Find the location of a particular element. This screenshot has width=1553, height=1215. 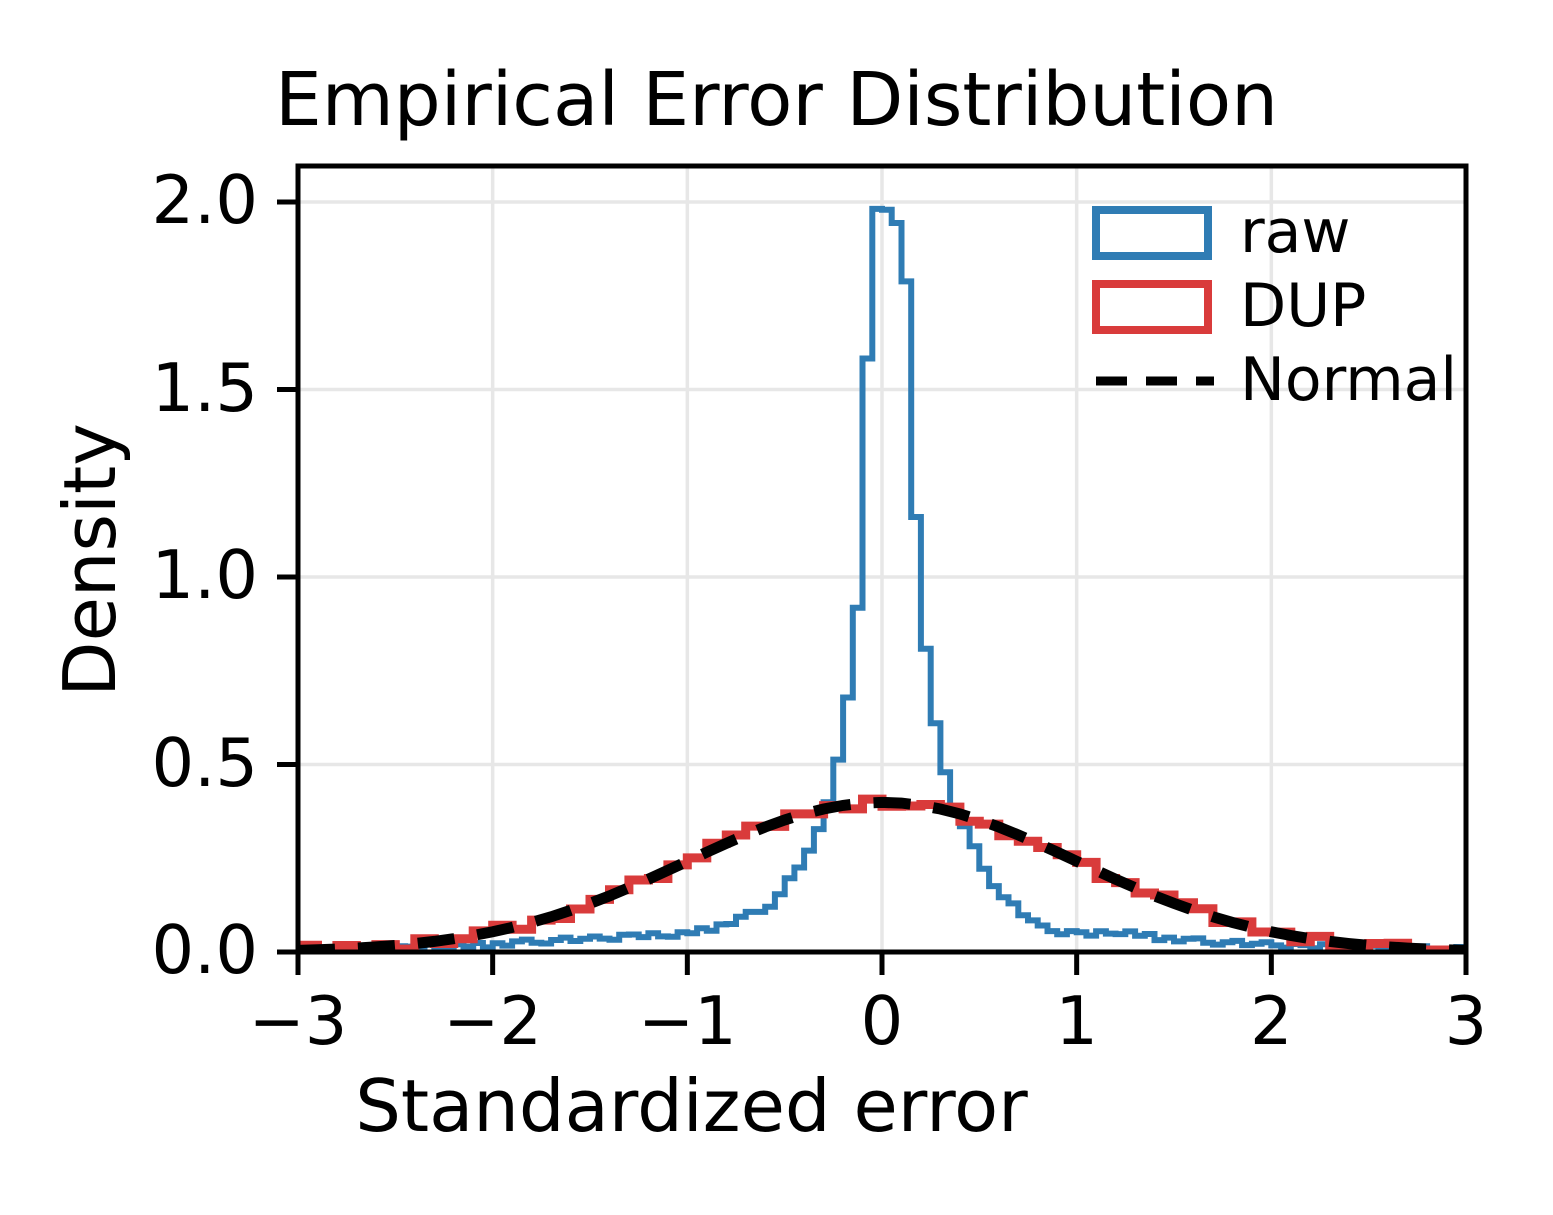

y-tick-label: 0.0 is located at coordinates (204, 950).